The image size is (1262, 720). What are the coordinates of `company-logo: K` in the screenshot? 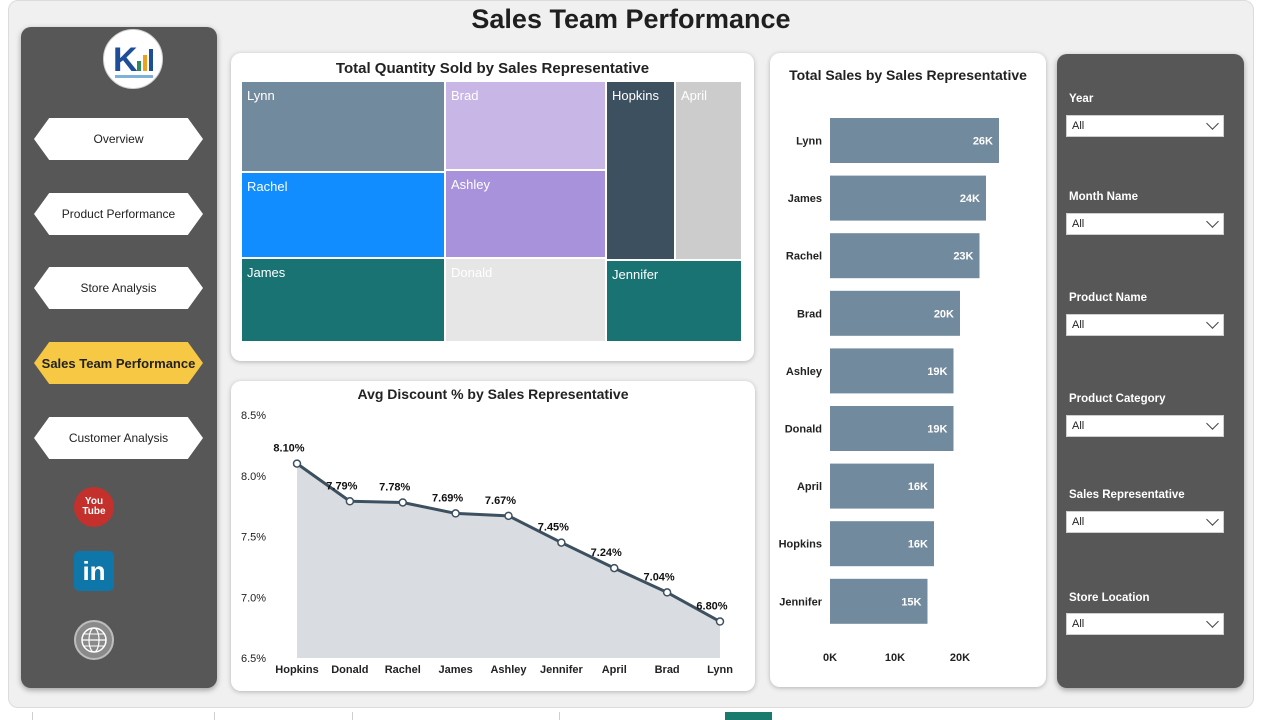 It's located at (133, 59).